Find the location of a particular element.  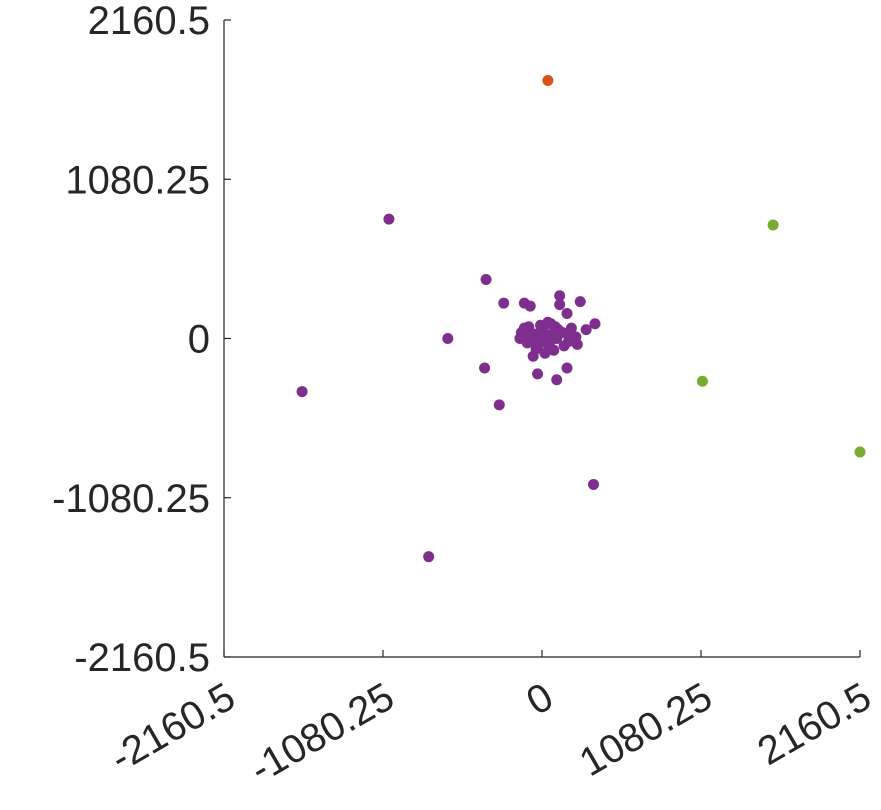

y-tick-label: 0 is located at coordinates (199, 340).